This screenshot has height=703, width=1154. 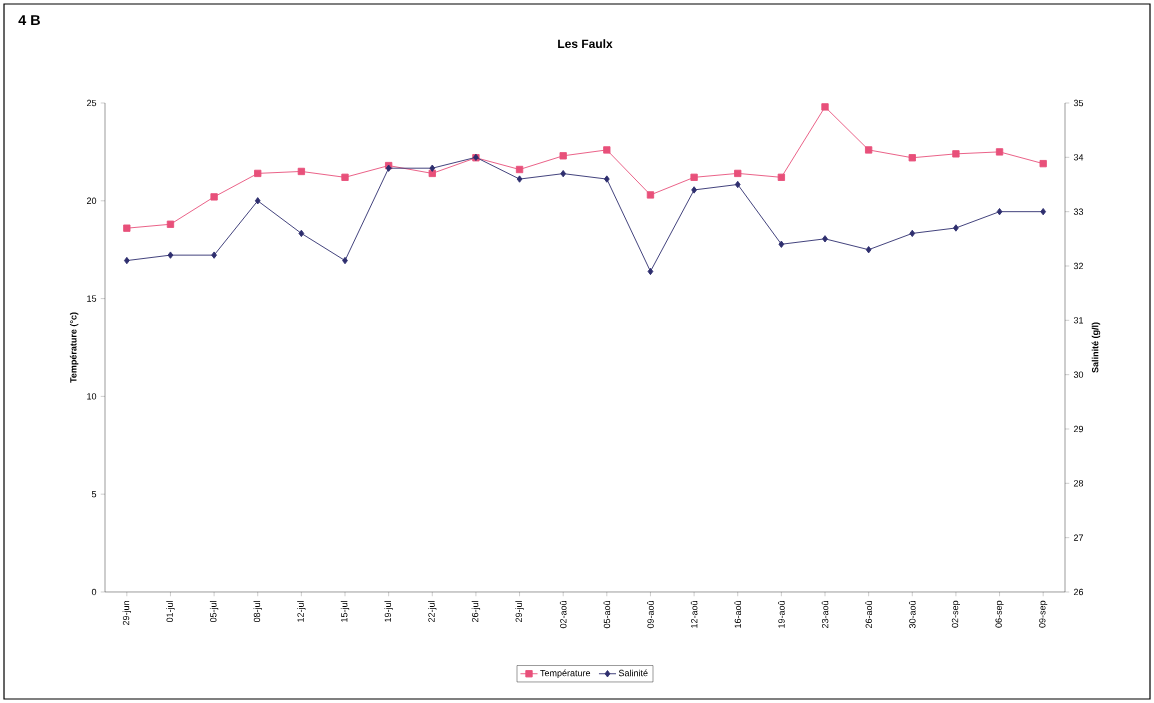 I want to click on y-tick-label: 10, so click(x=92, y=396).